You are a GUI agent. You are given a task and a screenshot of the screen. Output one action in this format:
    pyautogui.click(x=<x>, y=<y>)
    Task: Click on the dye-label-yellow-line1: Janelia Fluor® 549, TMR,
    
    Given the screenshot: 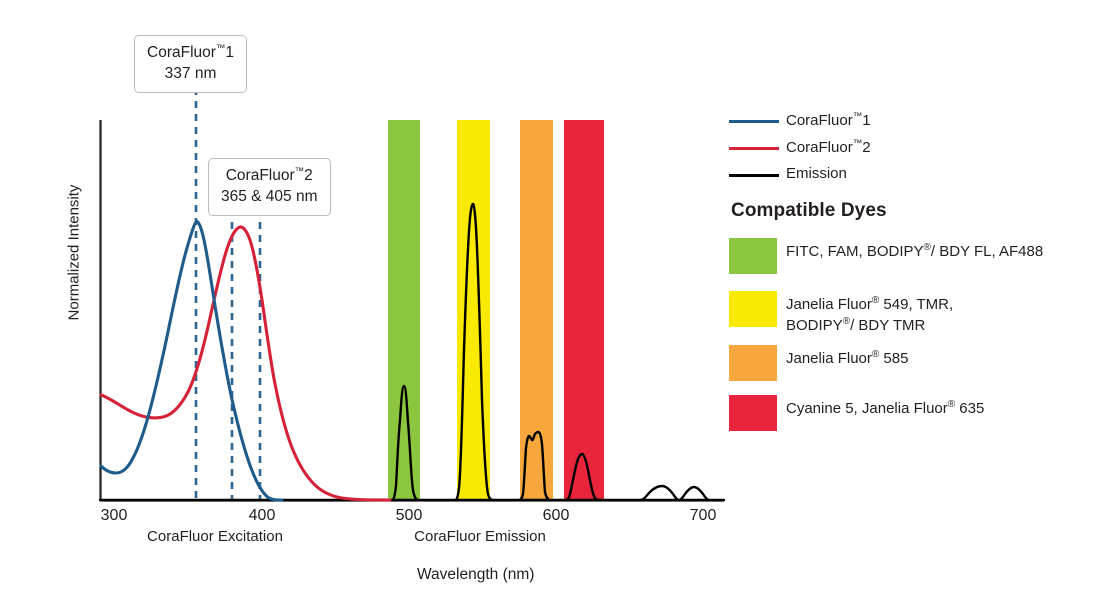 What is the action you would take?
    pyautogui.click(x=870, y=304)
    